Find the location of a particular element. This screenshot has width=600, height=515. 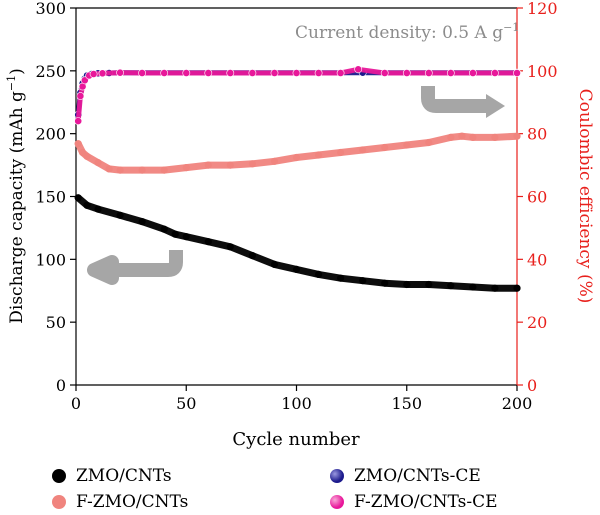

x-tick-label: 150 is located at coordinates (406, 403).